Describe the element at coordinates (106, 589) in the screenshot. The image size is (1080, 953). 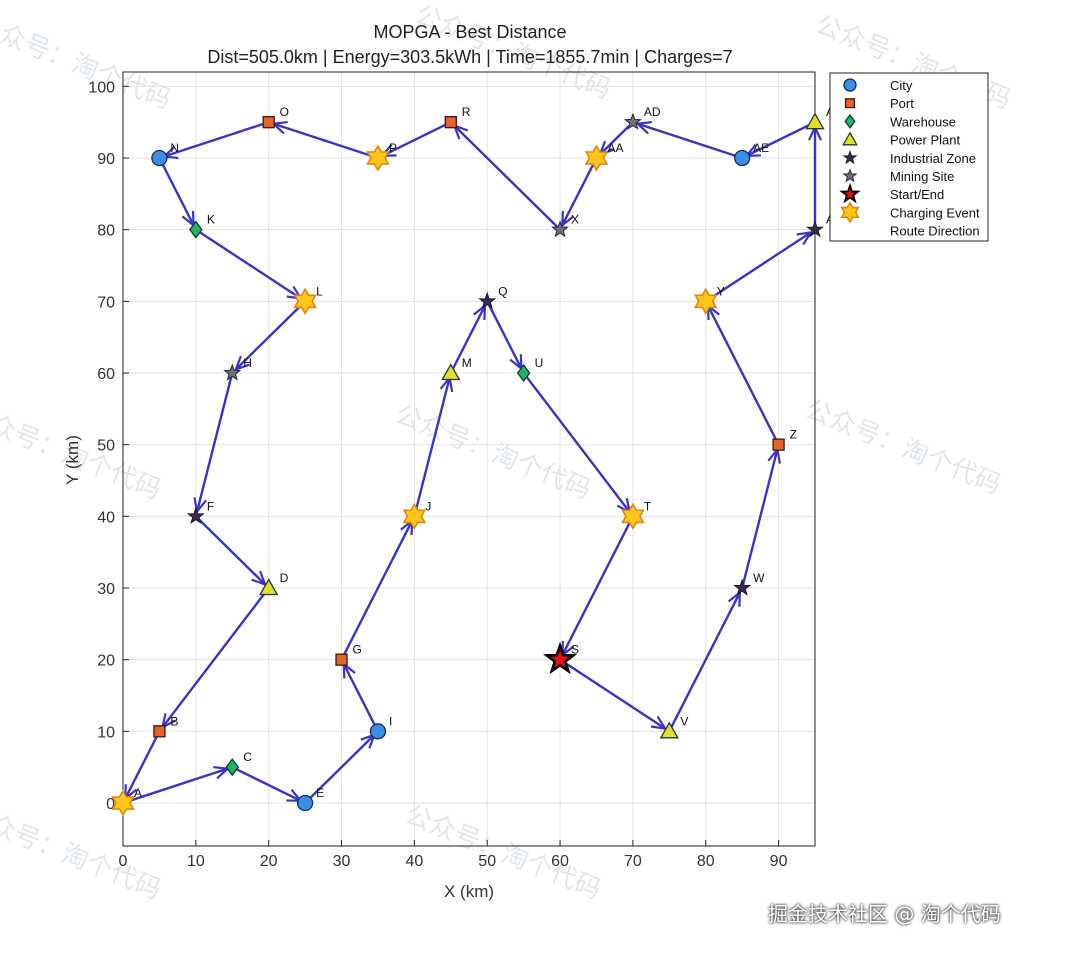
I see `y-tick-label: 30` at that location.